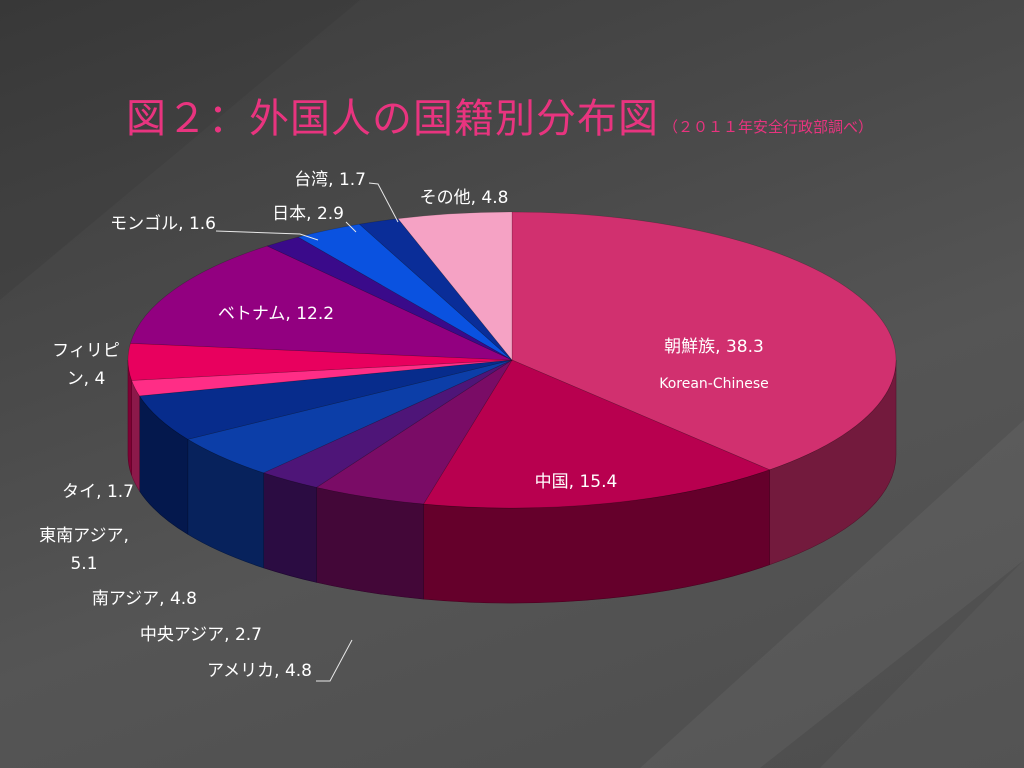 The width and height of the screenshot is (1024, 768). I want to click on chart-title: 図２：外国人の国籍別分布図 （２０１１年安全行政部調べ）, so click(499, 115).